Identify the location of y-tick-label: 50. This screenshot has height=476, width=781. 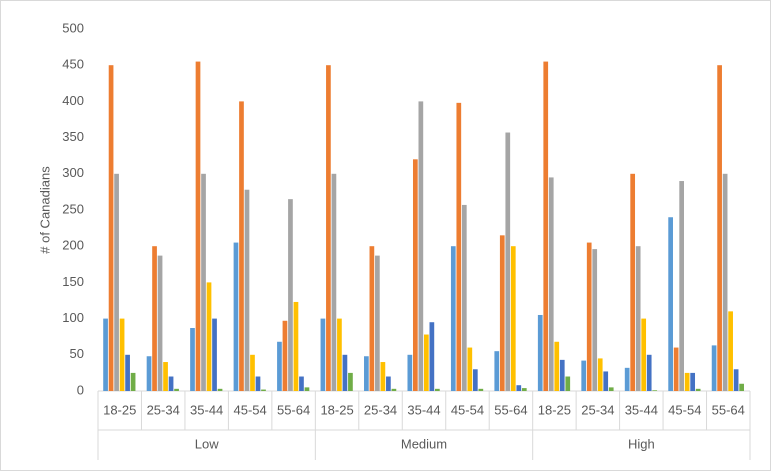
(77, 353).